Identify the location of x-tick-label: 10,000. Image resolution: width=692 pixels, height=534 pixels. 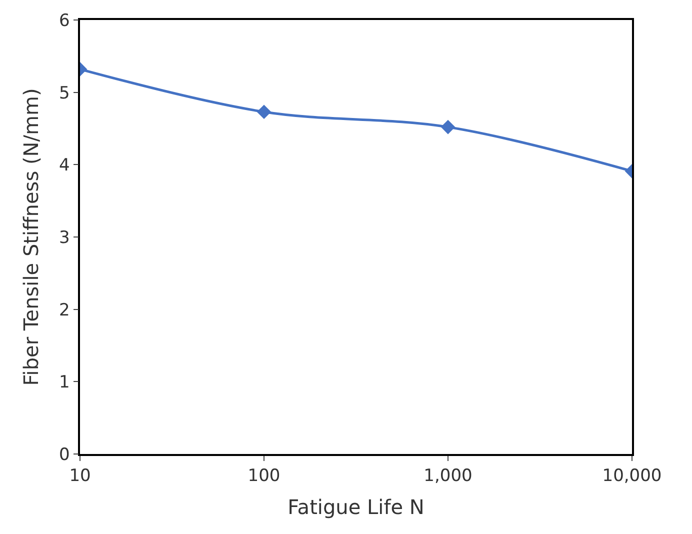
(632, 476).